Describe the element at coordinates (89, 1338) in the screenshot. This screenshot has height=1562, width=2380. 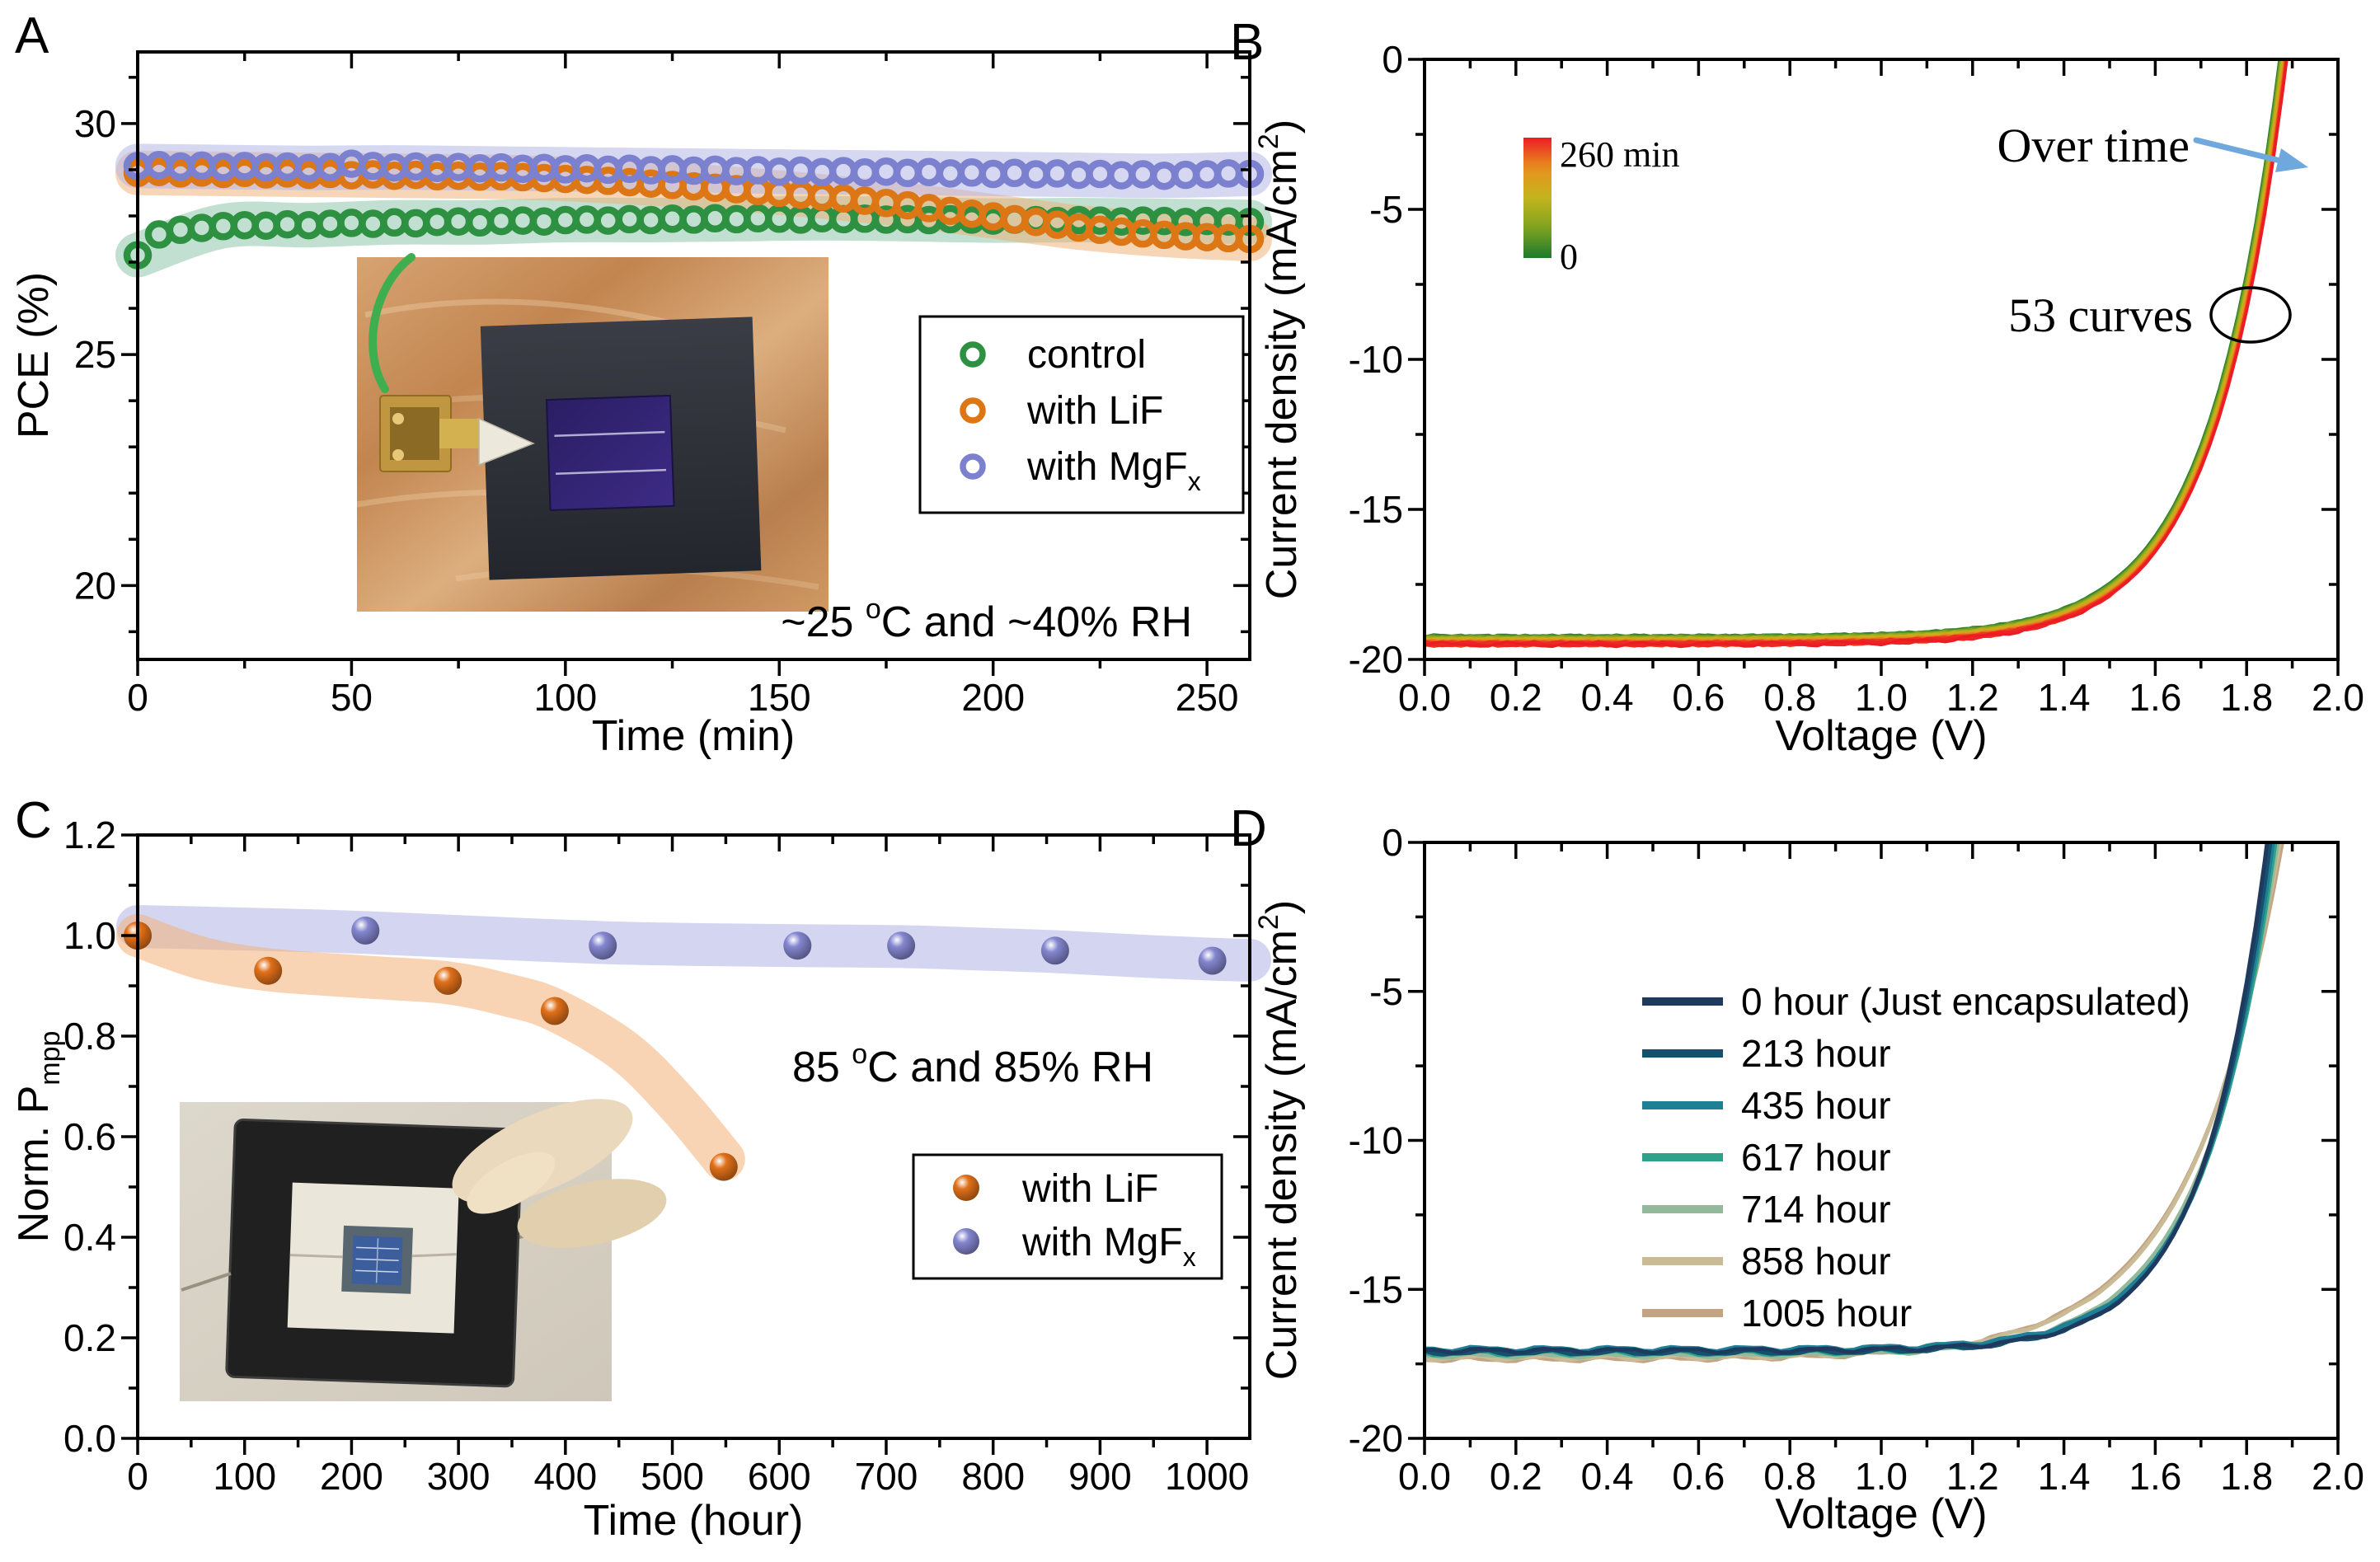
I see `y-tick-label: 0.2` at that location.